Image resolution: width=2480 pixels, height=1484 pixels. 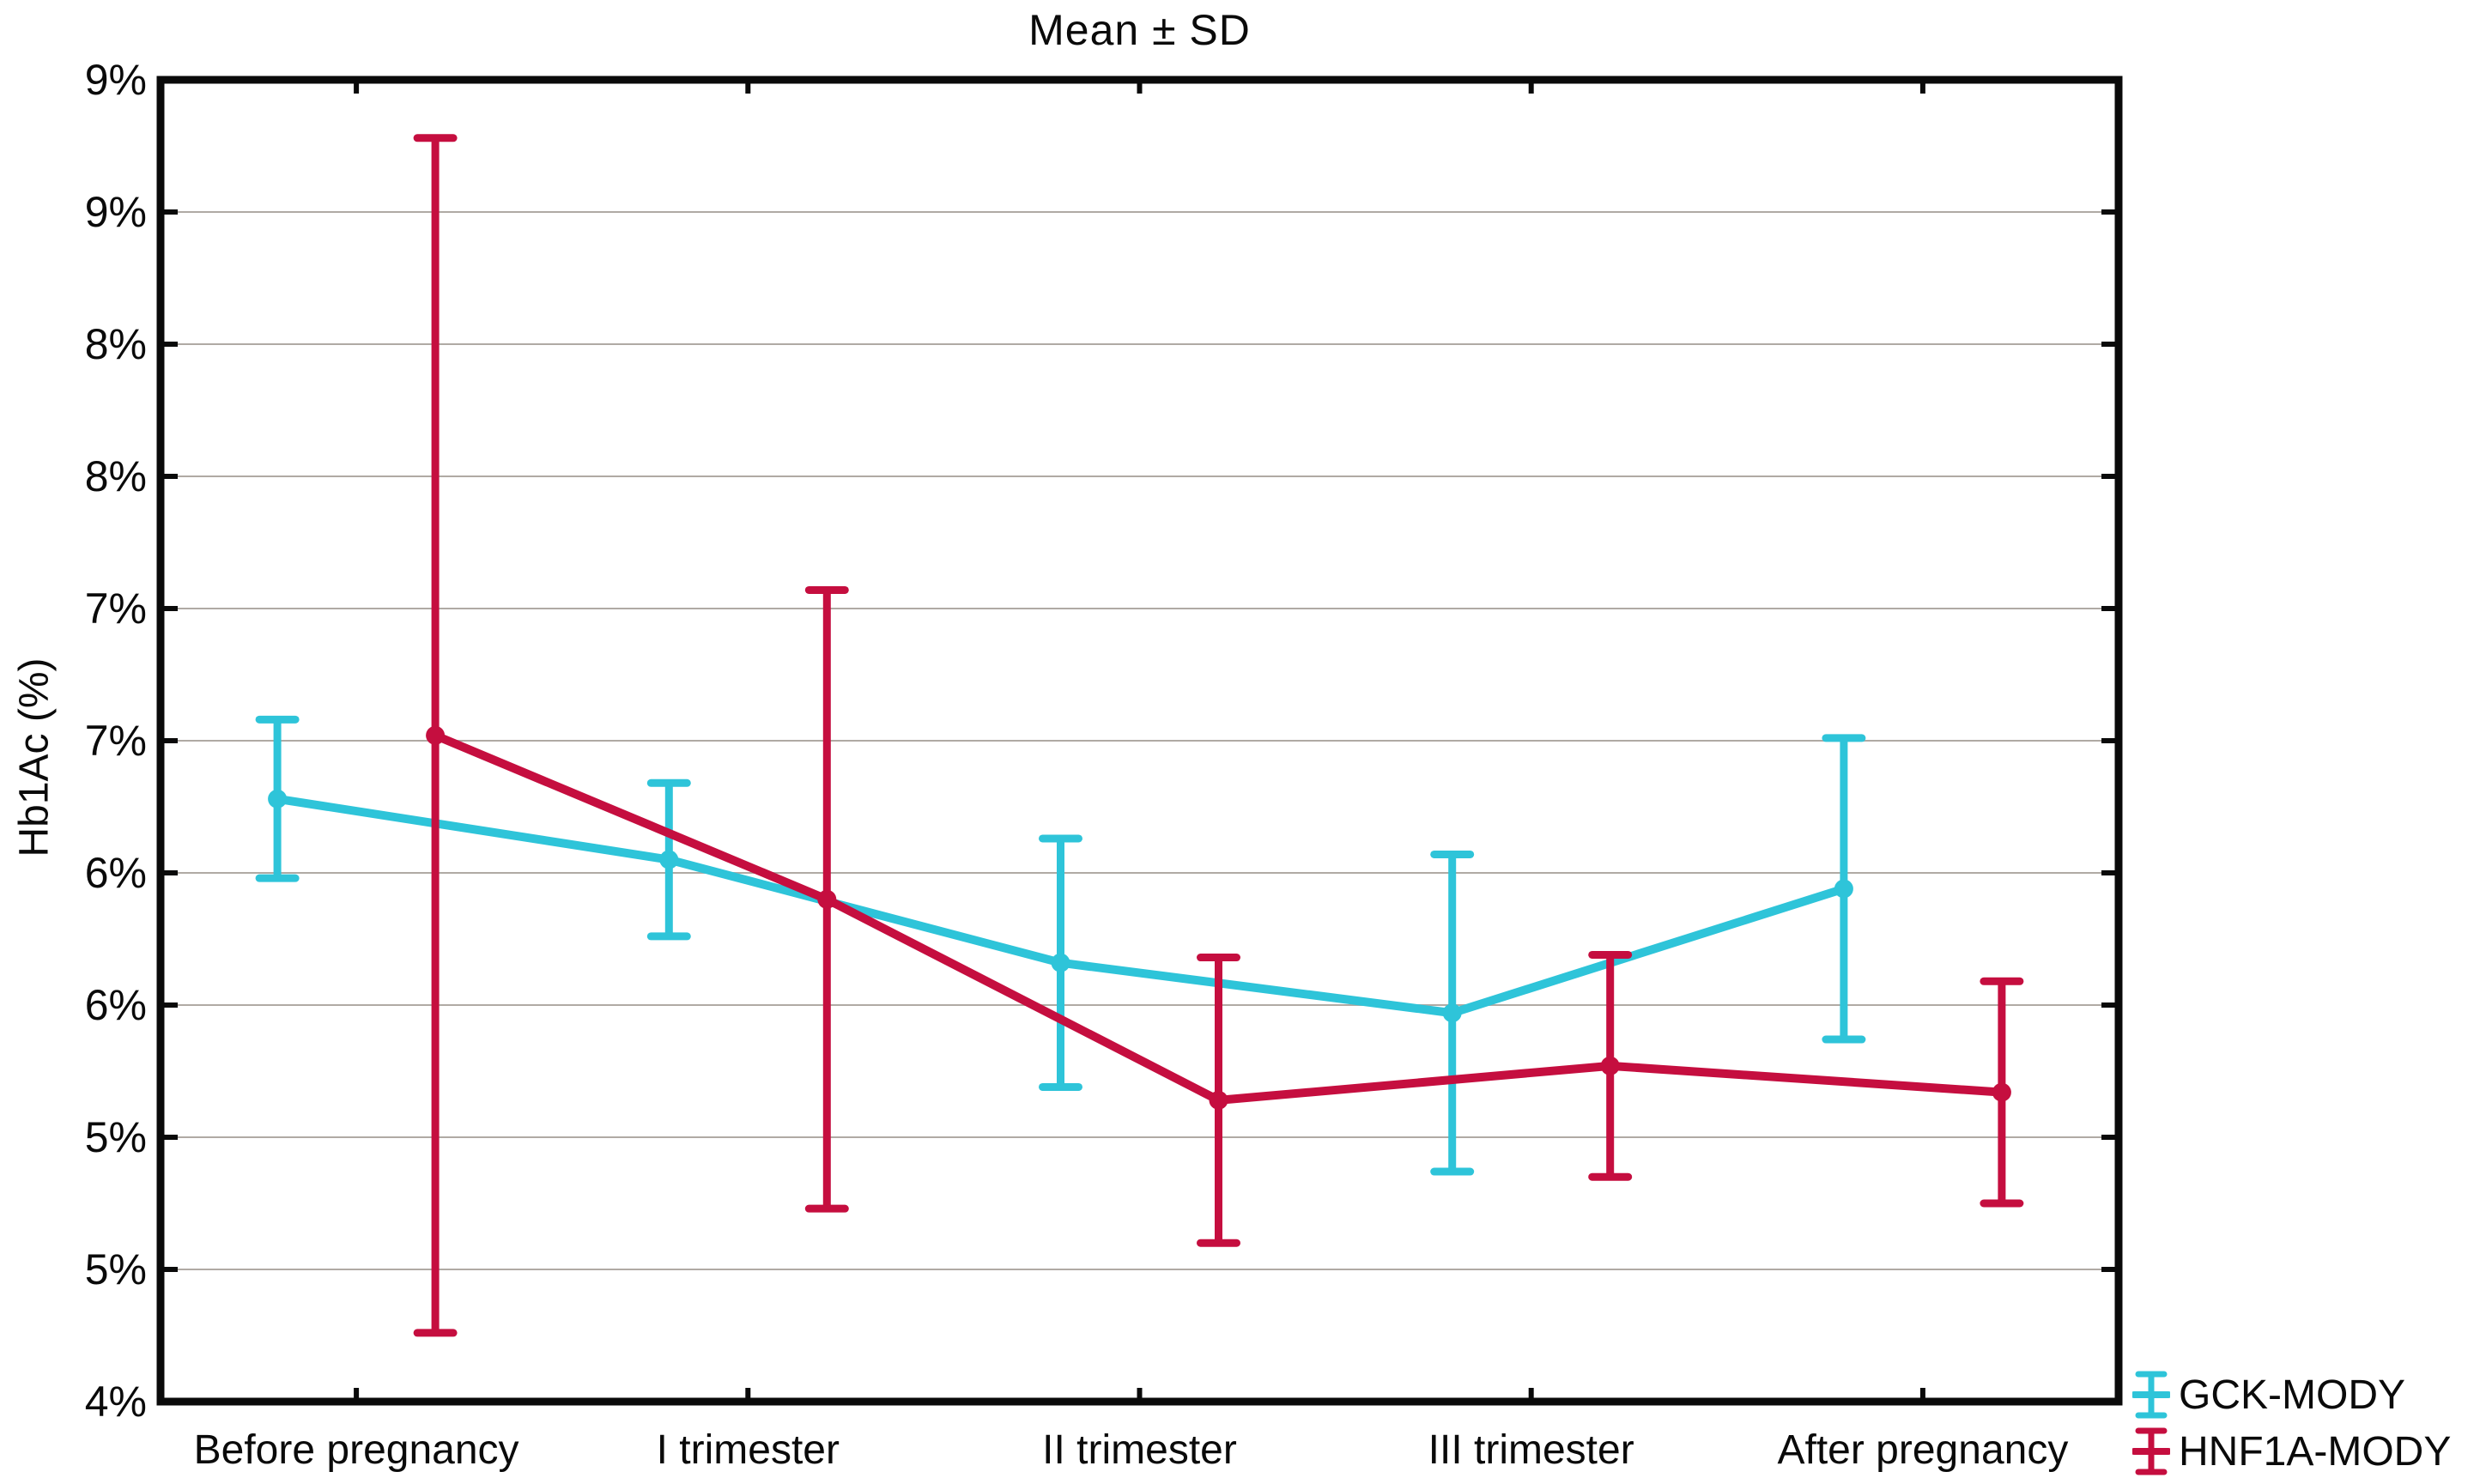 I want to click on legend: GCK-MODY HNF1A-MODY, so click(x=2292, y=1423).